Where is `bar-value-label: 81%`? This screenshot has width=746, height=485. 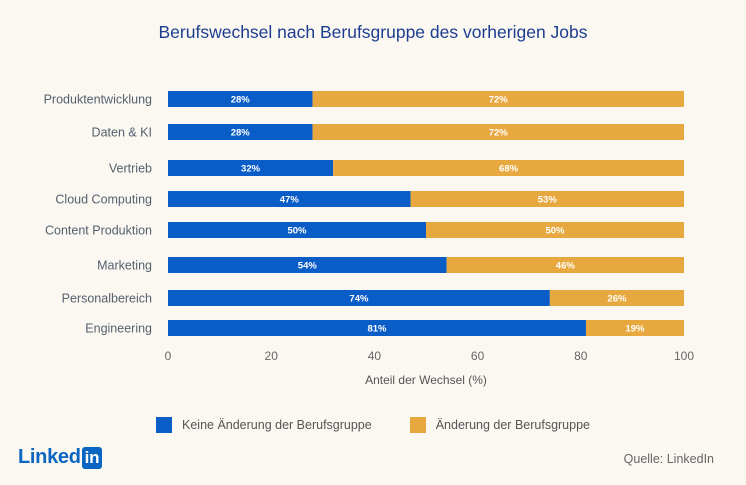 bar-value-label: 81% is located at coordinates (377, 329).